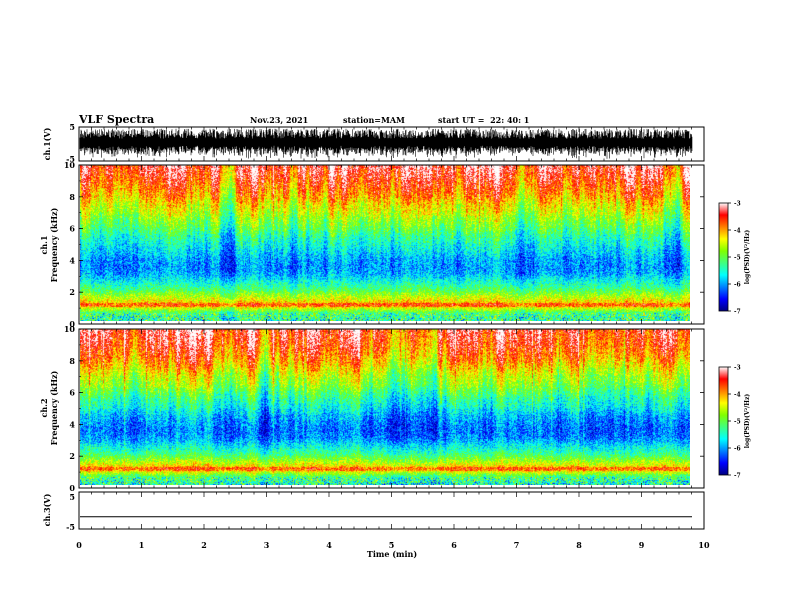  Describe the element at coordinates (47, 509) in the screenshot. I see `ch3-waveform-ylabel: ch.3(V)` at that location.